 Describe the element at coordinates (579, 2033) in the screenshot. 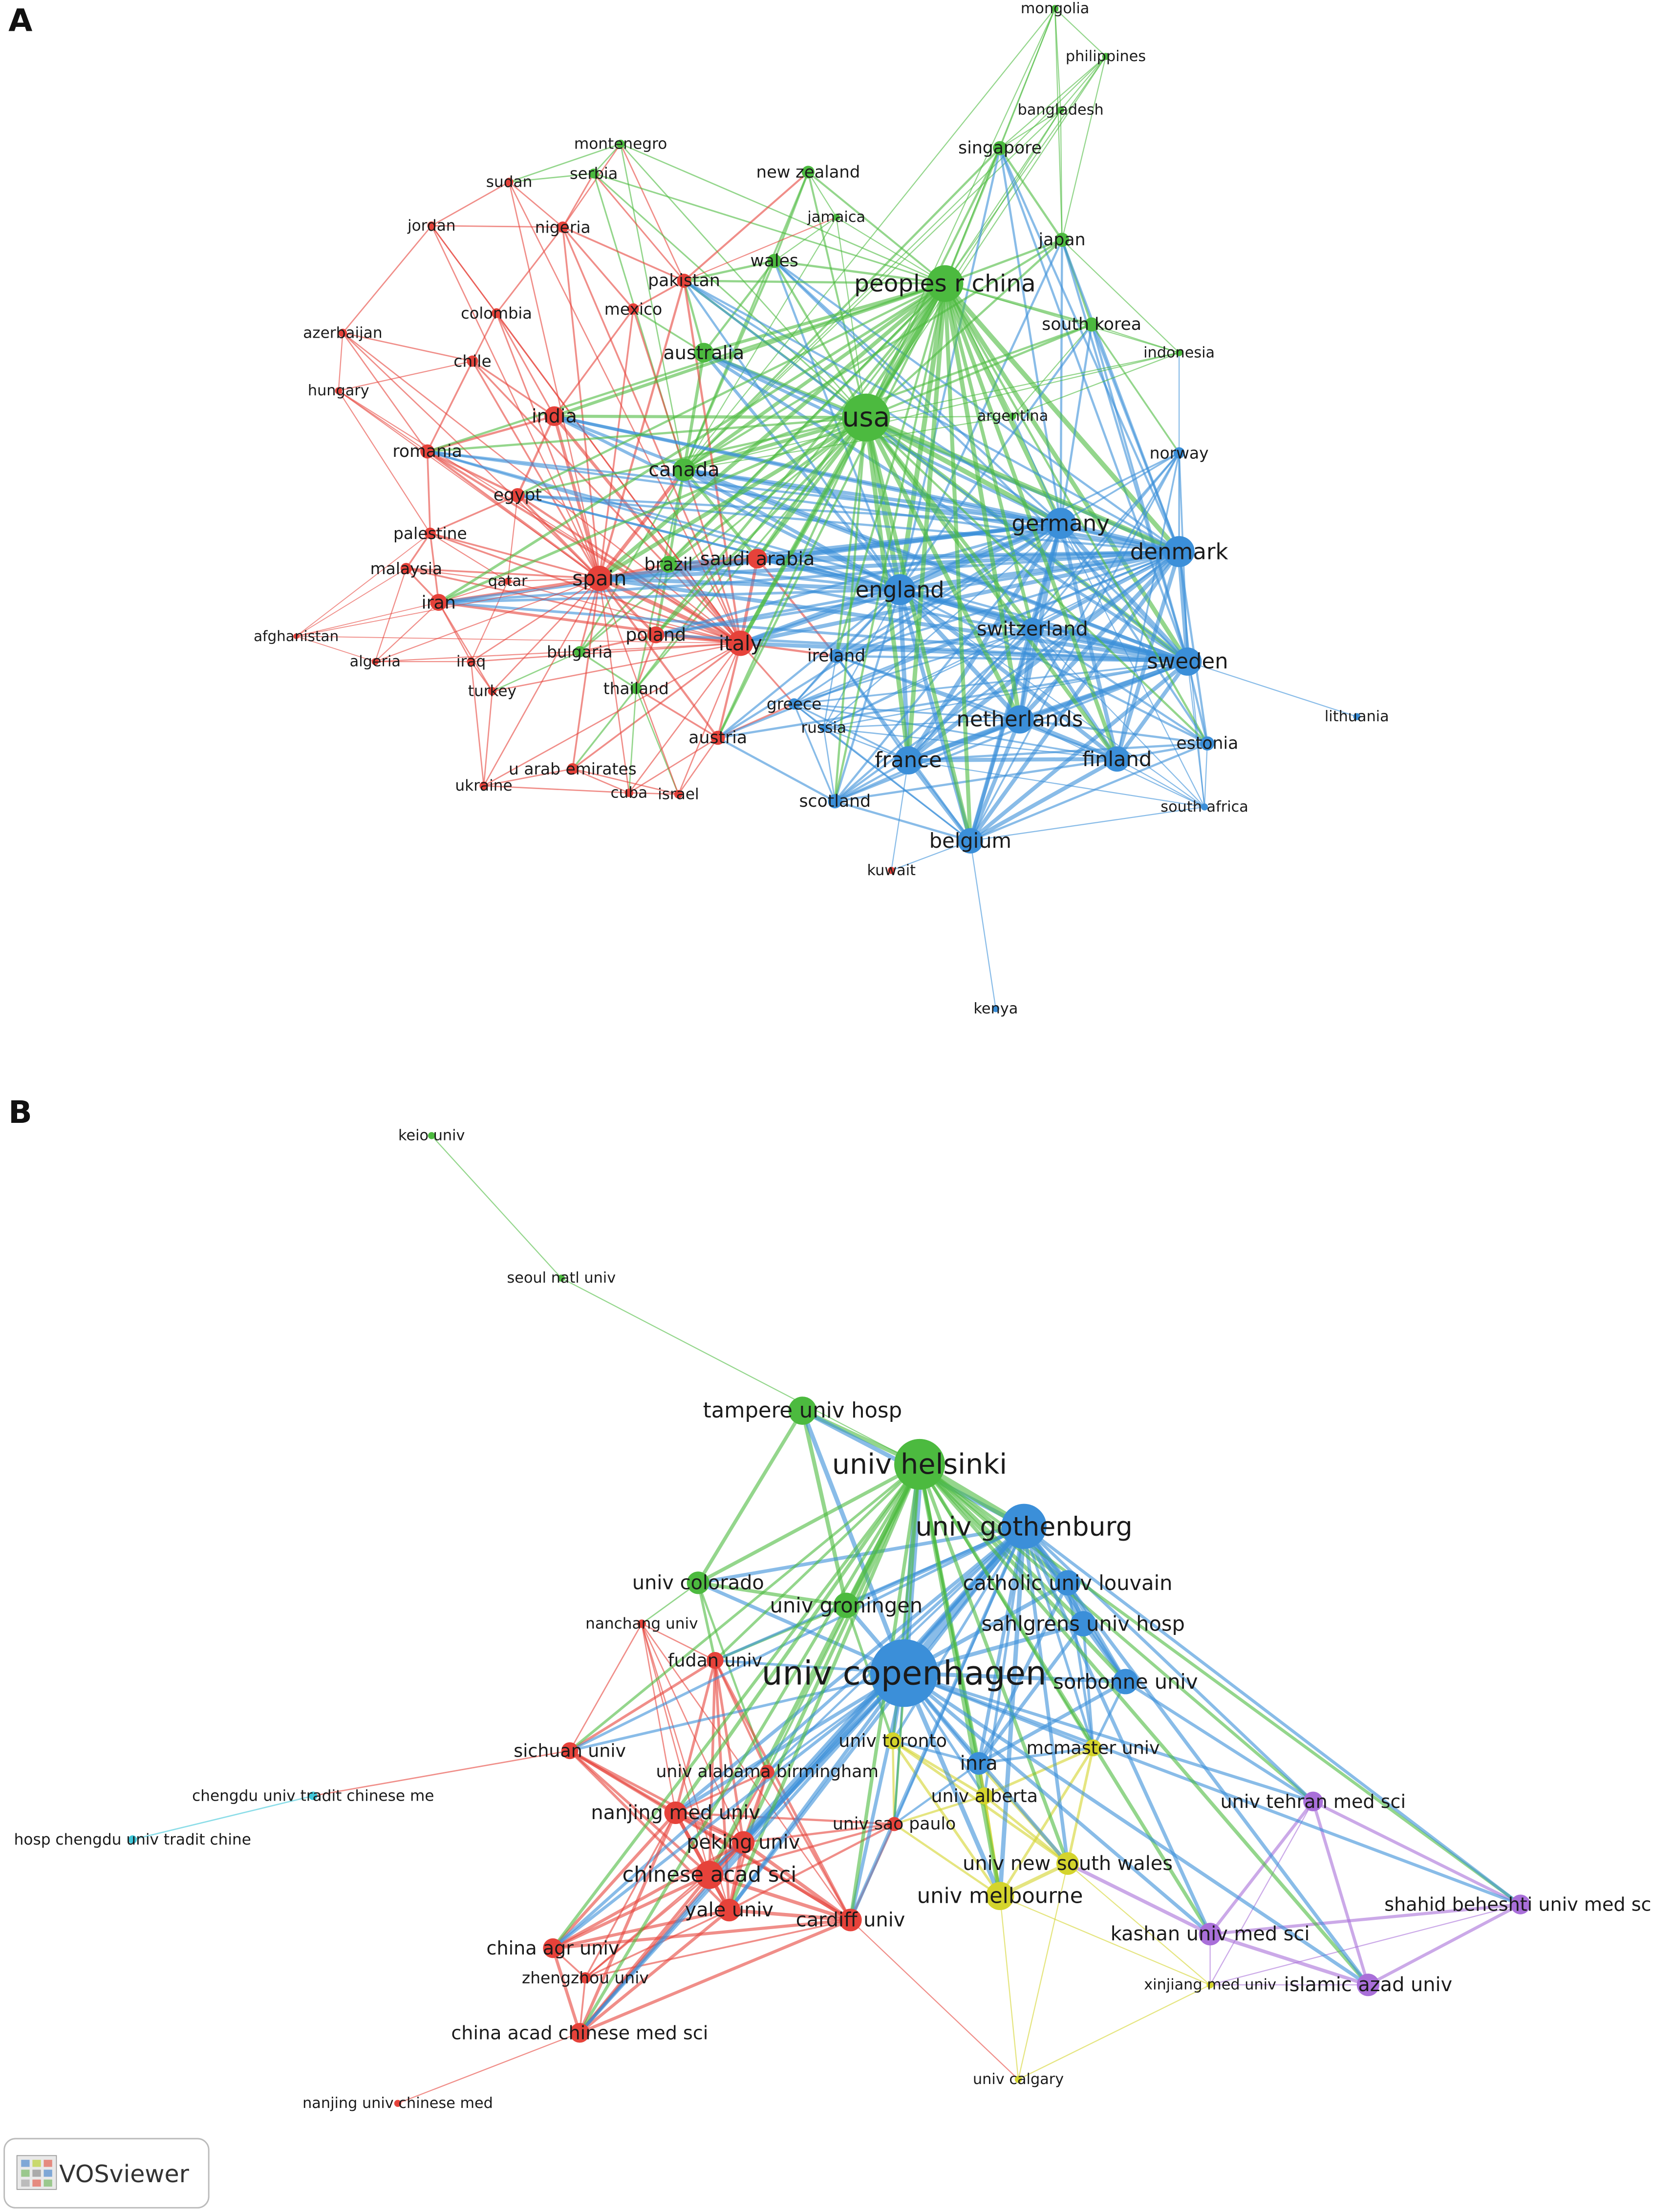

I see `node-label: china acad chinese med sci` at that location.